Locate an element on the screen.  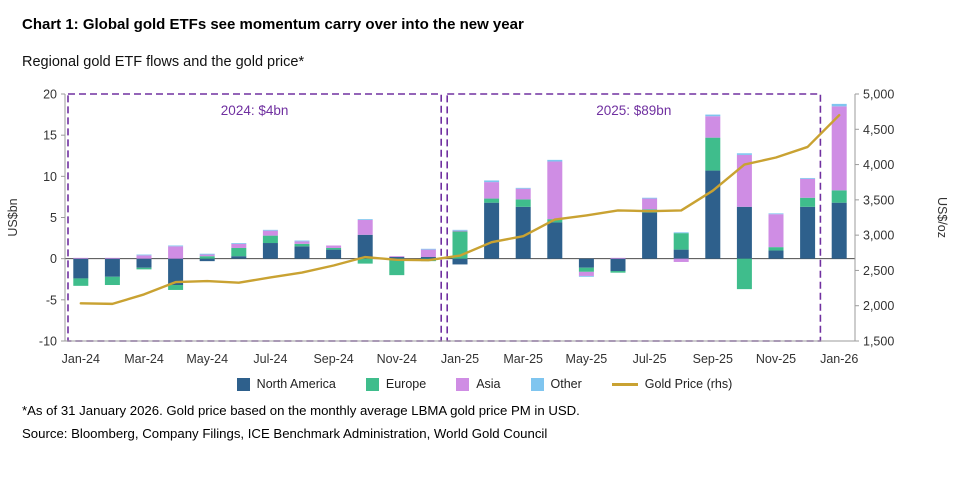
legend-label-other: Other is located at coordinates (566, 384).